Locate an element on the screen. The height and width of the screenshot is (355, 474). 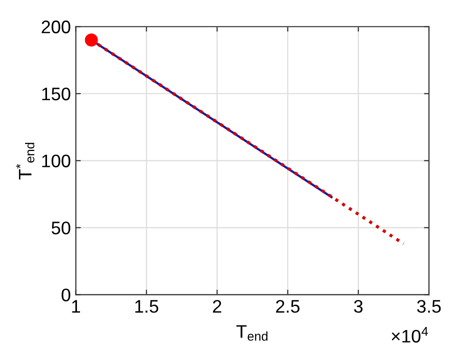
x-tick-label: 1 is located at coordinates (76, 306).